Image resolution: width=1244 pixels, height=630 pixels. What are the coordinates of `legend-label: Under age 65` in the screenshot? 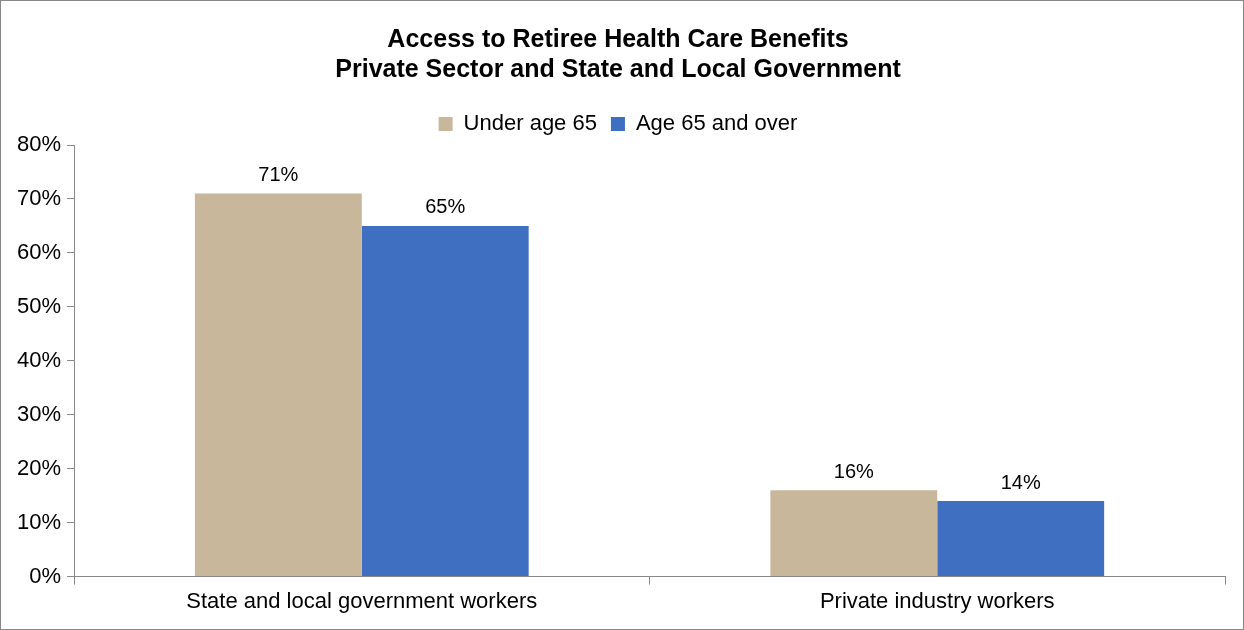 It's located at (530, 123).